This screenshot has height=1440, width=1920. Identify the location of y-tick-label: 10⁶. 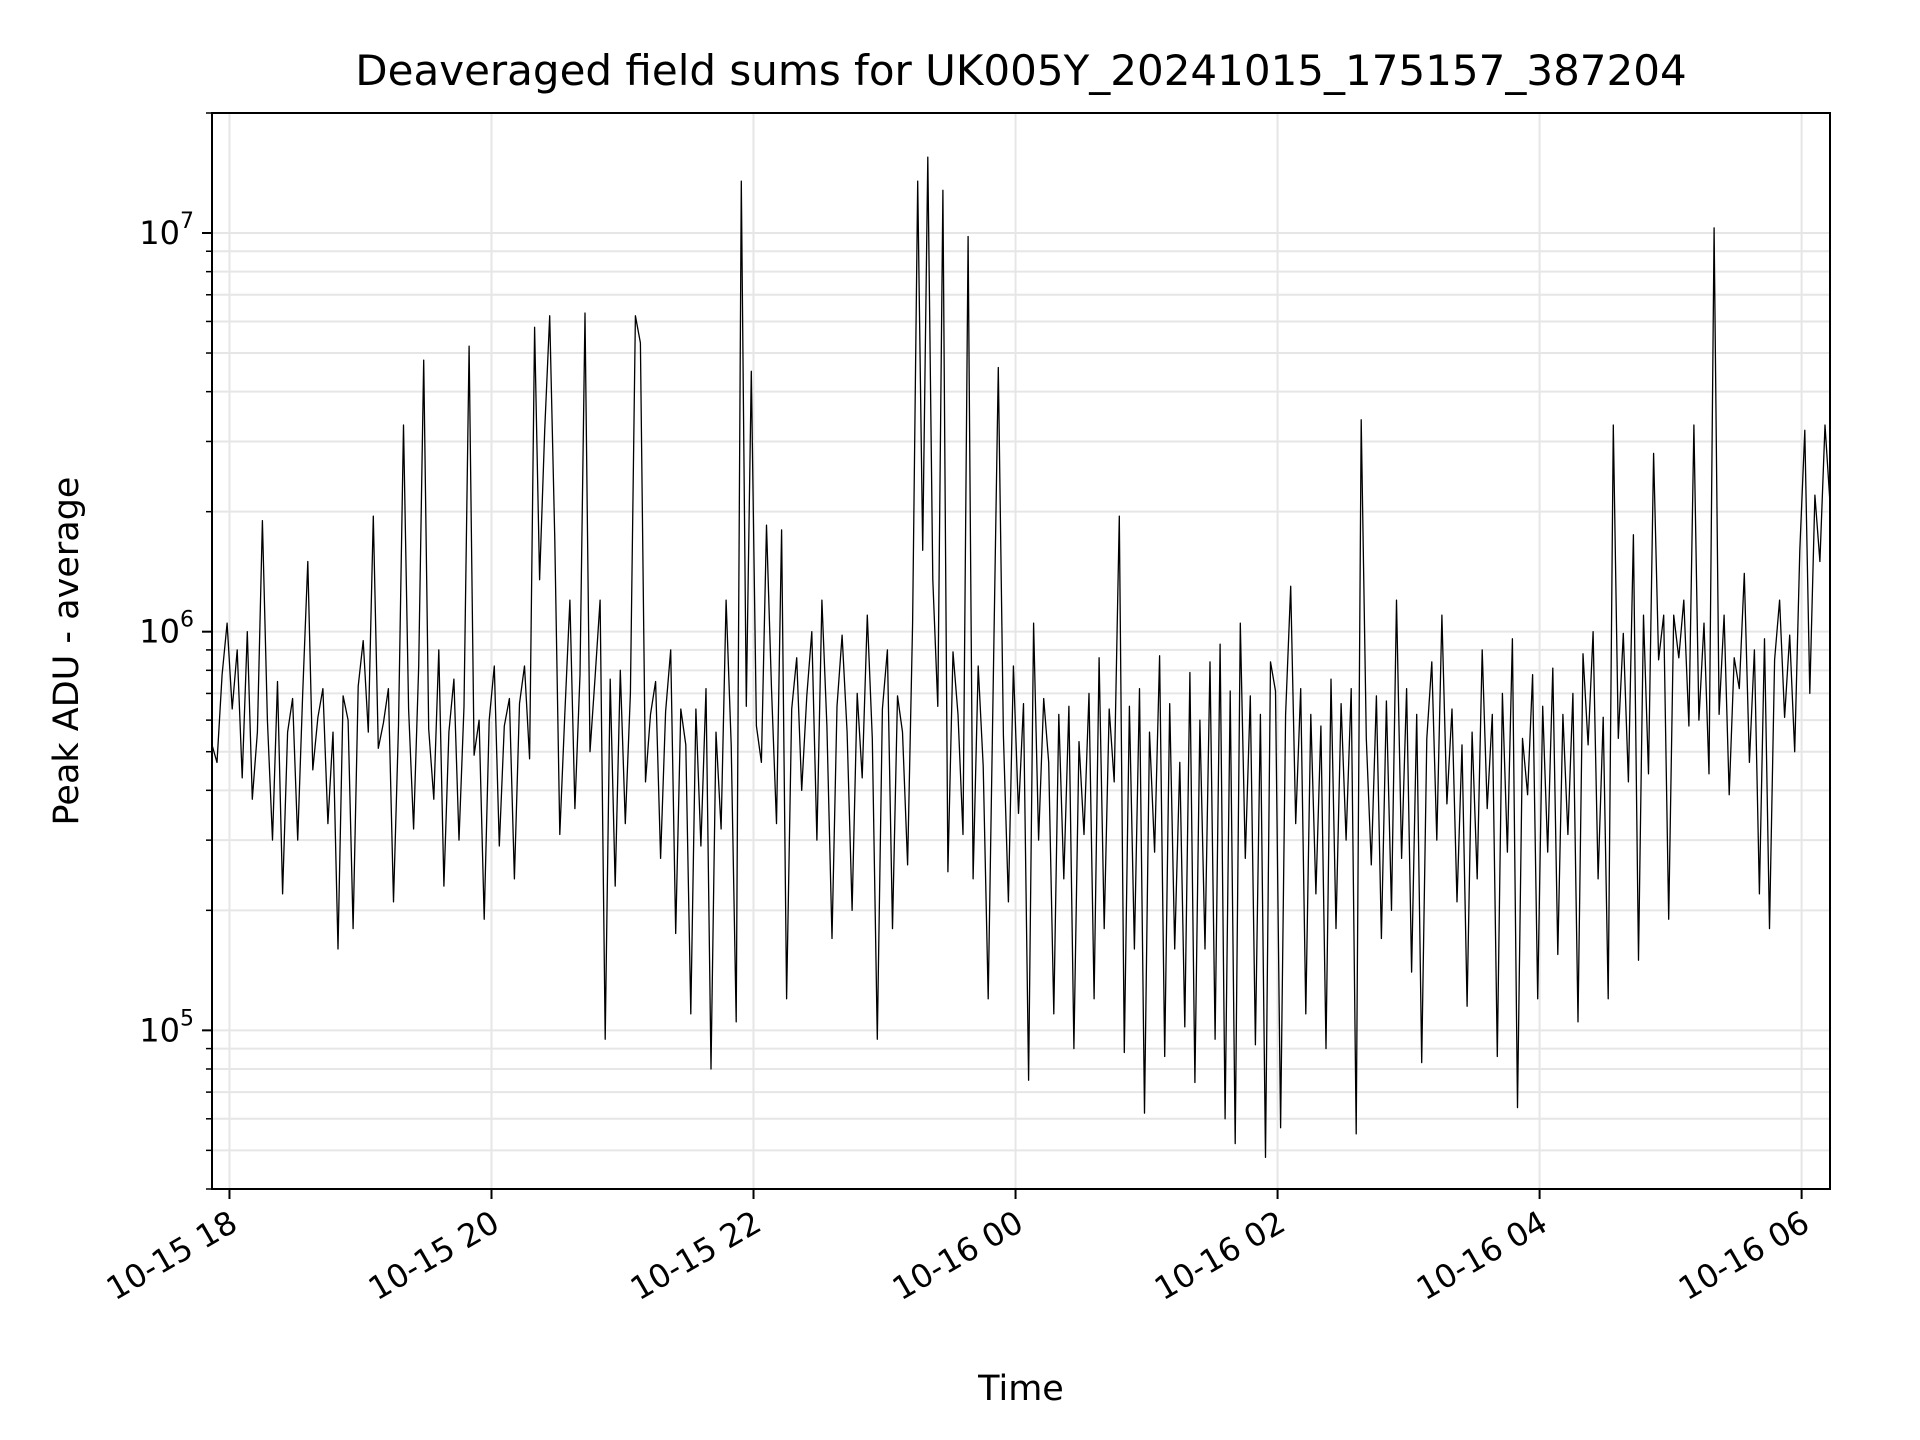
(166, 629).